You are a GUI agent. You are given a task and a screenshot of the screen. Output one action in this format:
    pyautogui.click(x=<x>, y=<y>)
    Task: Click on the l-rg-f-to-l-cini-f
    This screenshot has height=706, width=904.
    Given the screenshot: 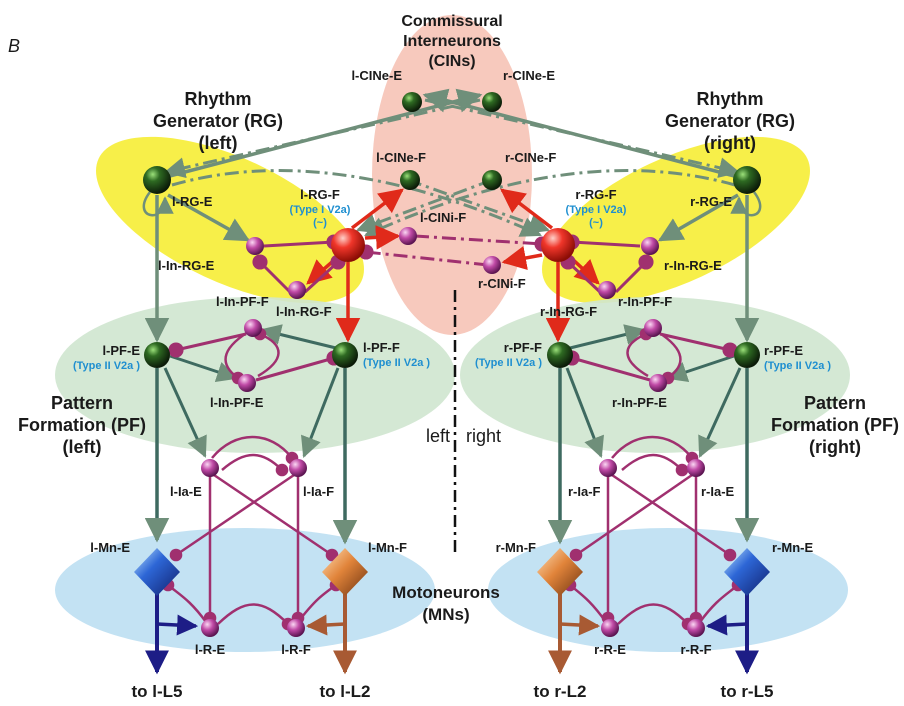 What is the action you would take?
    pyautogui.click(x=382, y=237)
    